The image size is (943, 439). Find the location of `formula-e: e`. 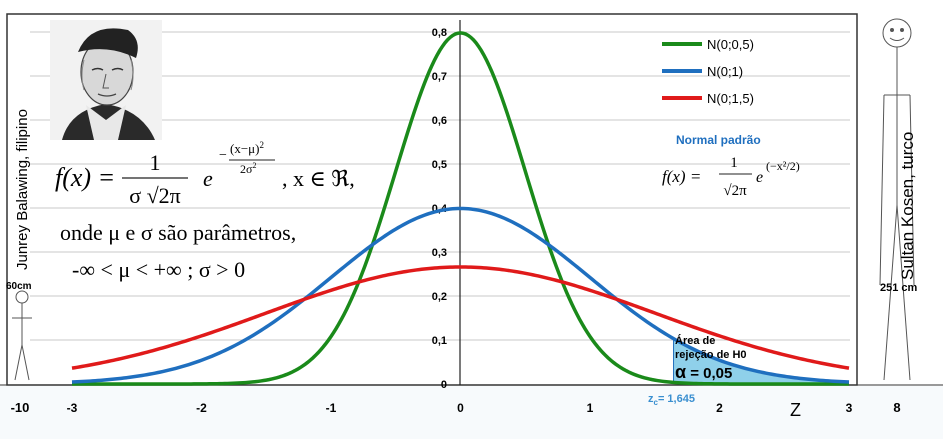

formula-e: e is located at coordinates (208, 178).